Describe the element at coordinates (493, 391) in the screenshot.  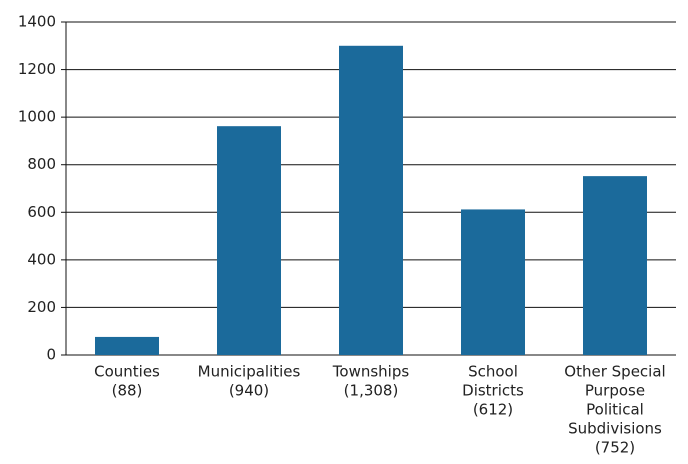
I see `x-tick-label: Districts` at that location.